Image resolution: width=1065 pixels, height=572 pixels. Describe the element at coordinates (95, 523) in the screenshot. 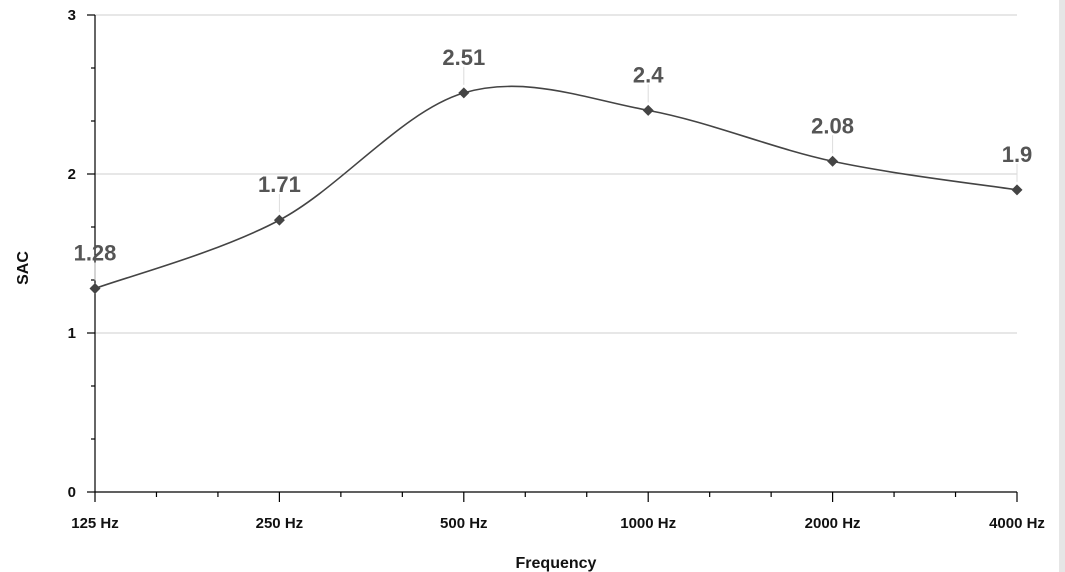

I see `x-tick-label: 125 Hz` at that location.